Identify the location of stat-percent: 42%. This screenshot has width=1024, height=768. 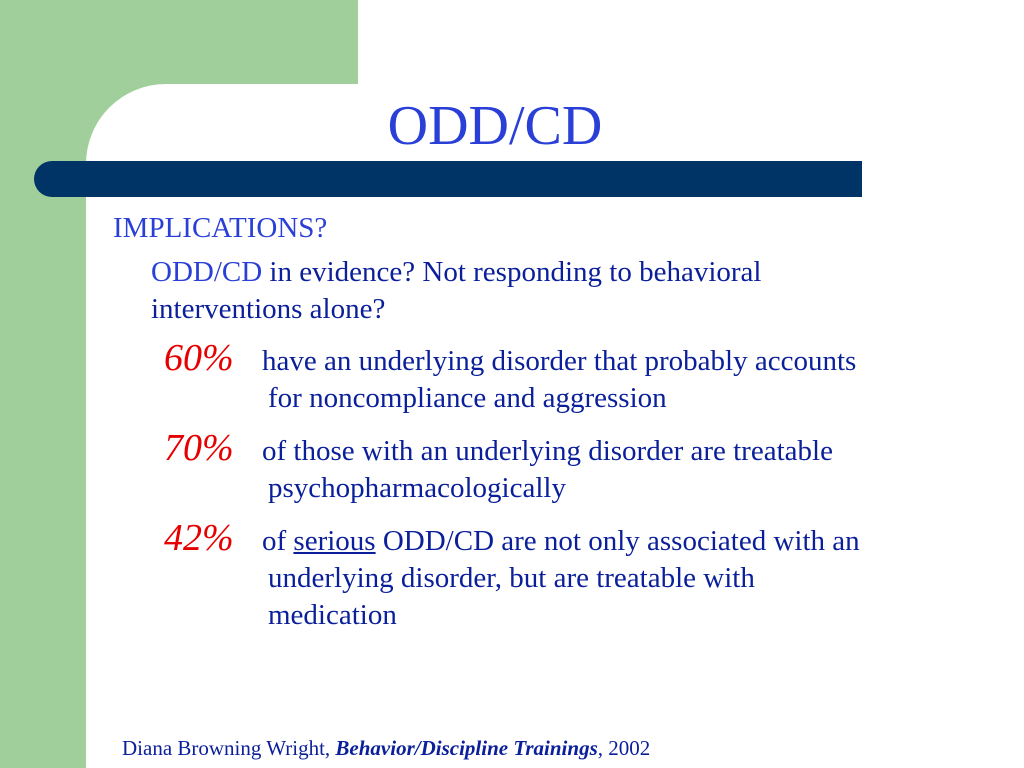
(199, 538).